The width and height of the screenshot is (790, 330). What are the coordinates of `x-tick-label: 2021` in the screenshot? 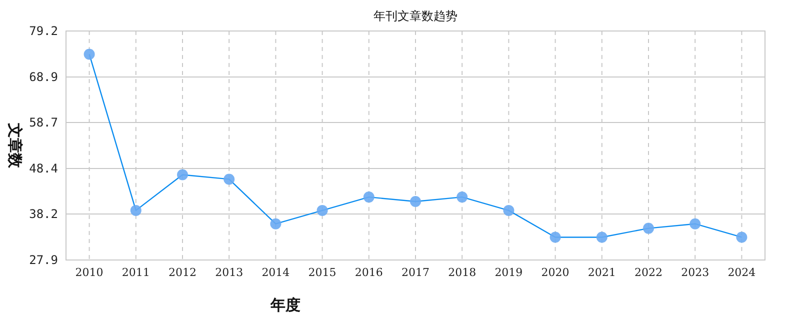 It's located at (602, 272).